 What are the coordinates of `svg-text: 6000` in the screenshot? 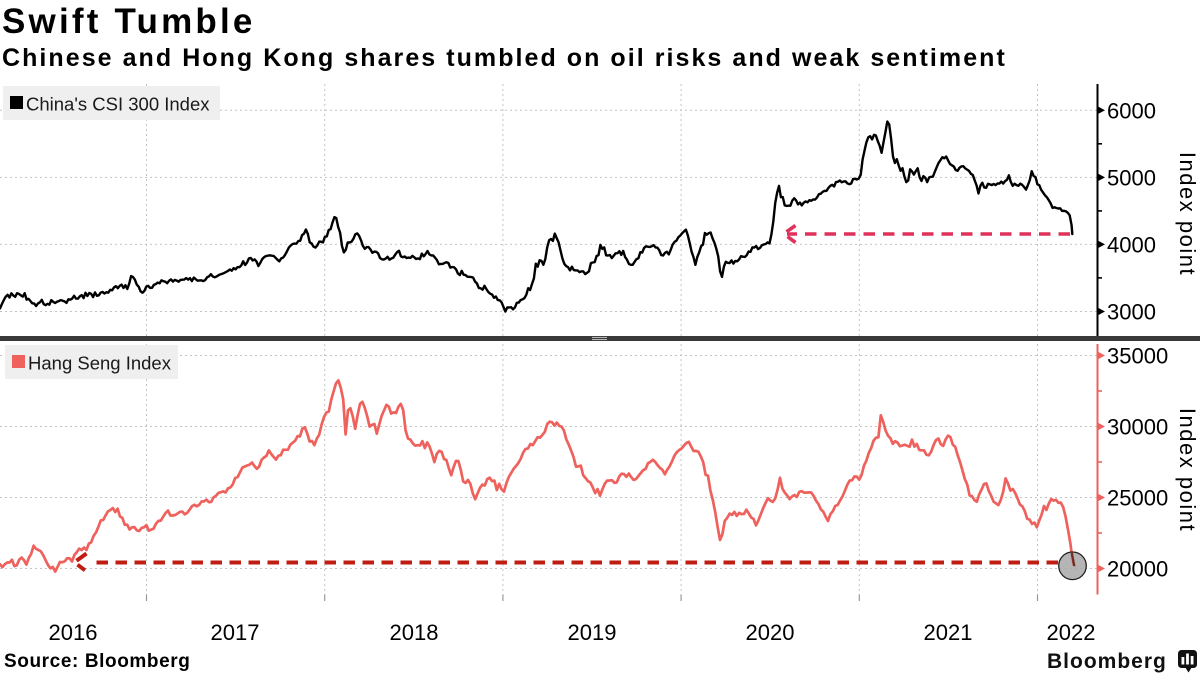 It's located at (1131, 110).